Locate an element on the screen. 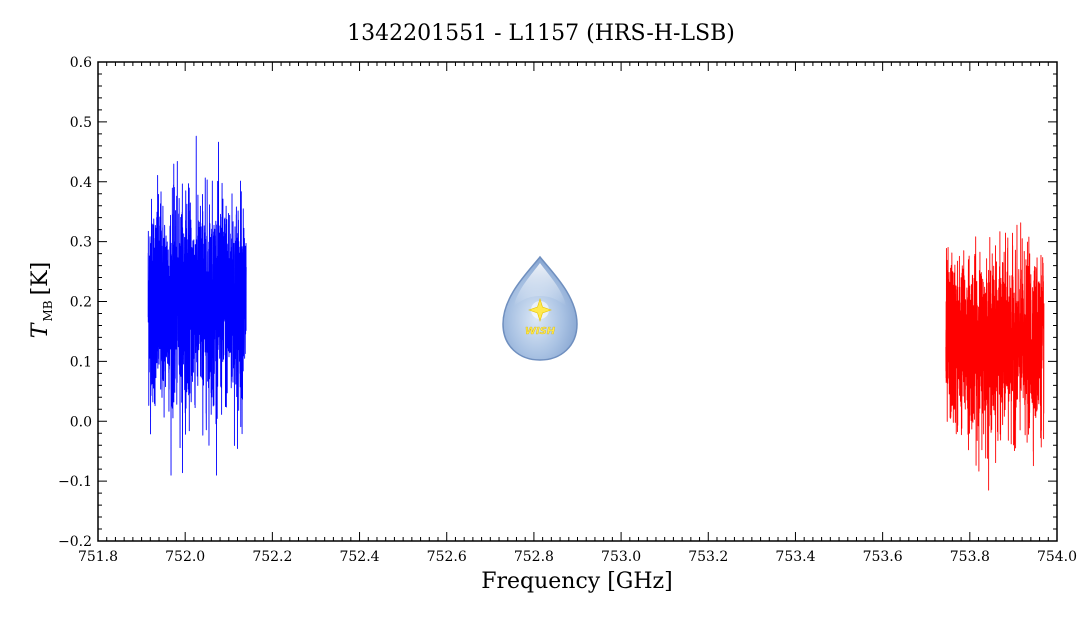  chart-title: 1342201551 - L1157 (HRS-H-LSB) is located at coordinates (541, 33).